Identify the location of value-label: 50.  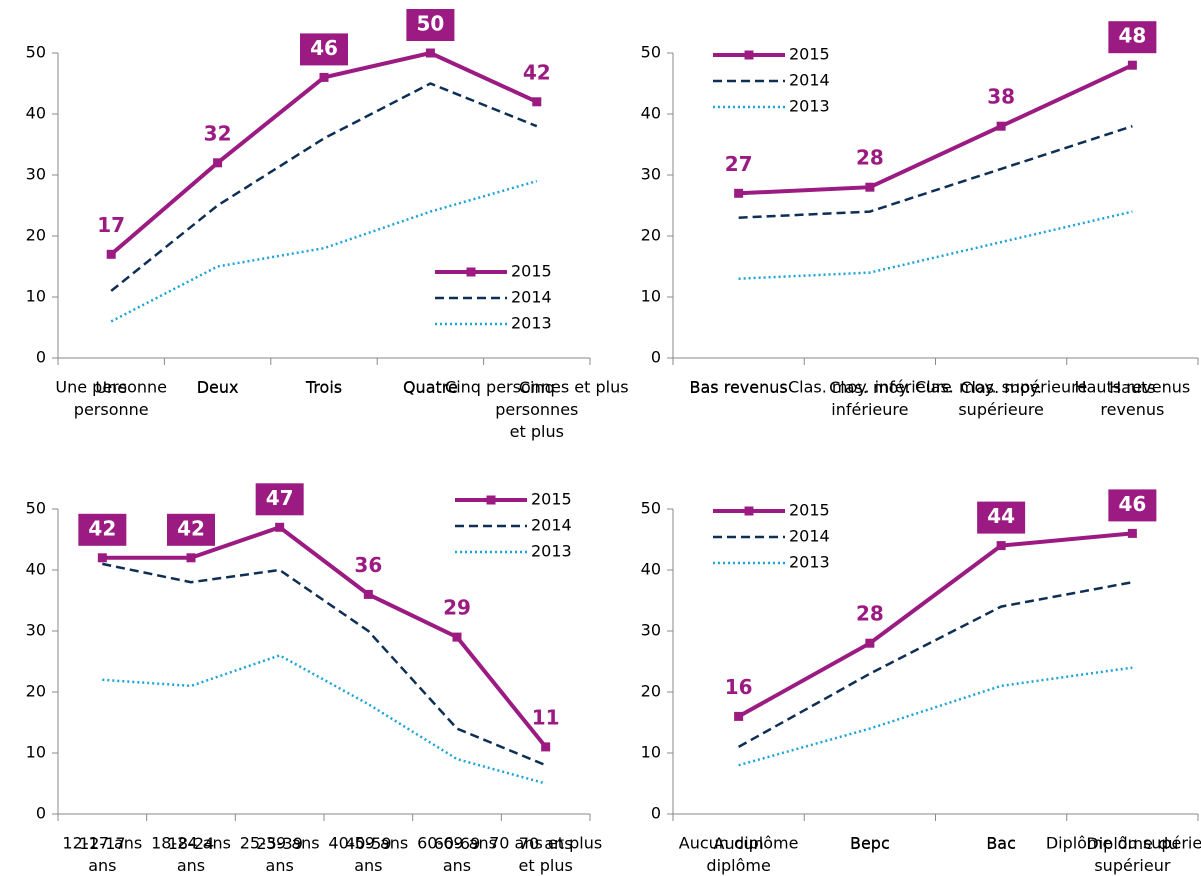
(430, 24).